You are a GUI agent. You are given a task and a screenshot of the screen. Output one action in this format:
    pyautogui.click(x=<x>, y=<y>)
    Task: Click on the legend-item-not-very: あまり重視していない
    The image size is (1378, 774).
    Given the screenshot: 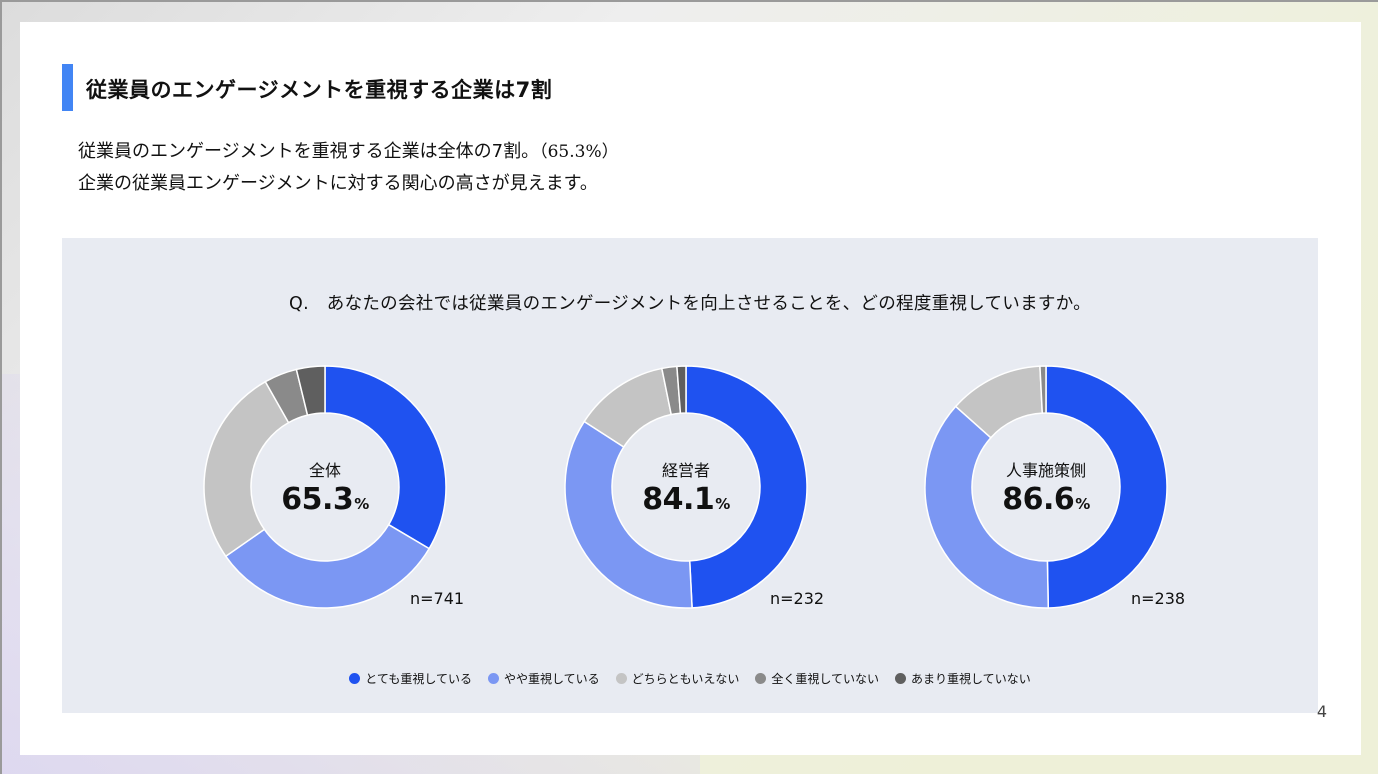 What is the action you would take?
    pyautogui.click(x=963, y=678)
    